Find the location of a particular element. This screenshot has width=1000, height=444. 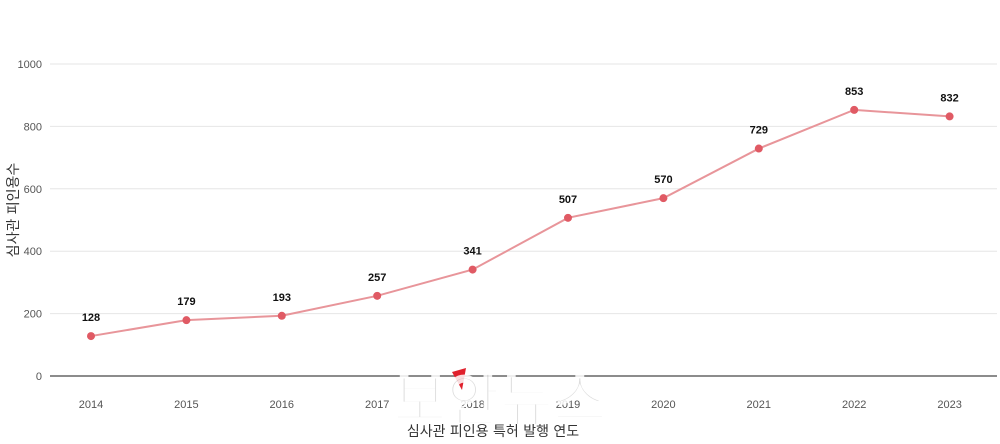

x-tick-label: 2019 is located at coordinates (568, 405).